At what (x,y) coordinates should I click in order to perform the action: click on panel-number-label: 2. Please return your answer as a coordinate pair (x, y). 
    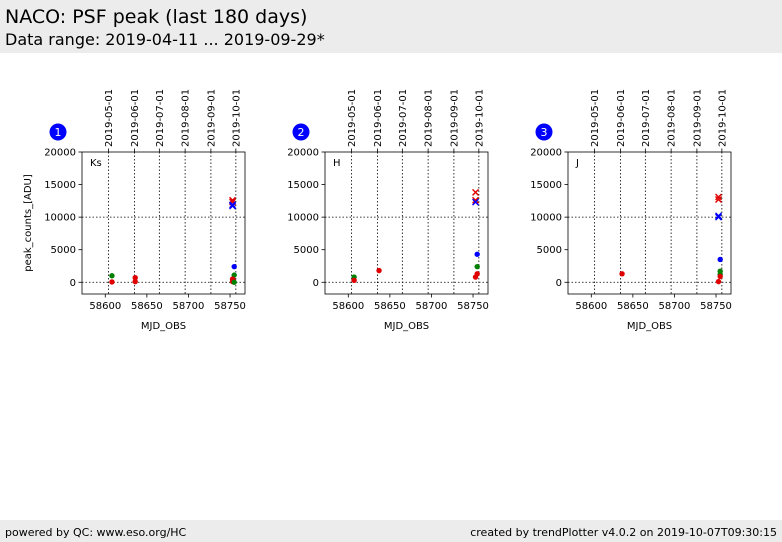
    Looking at the image, I should click on (301, 132).